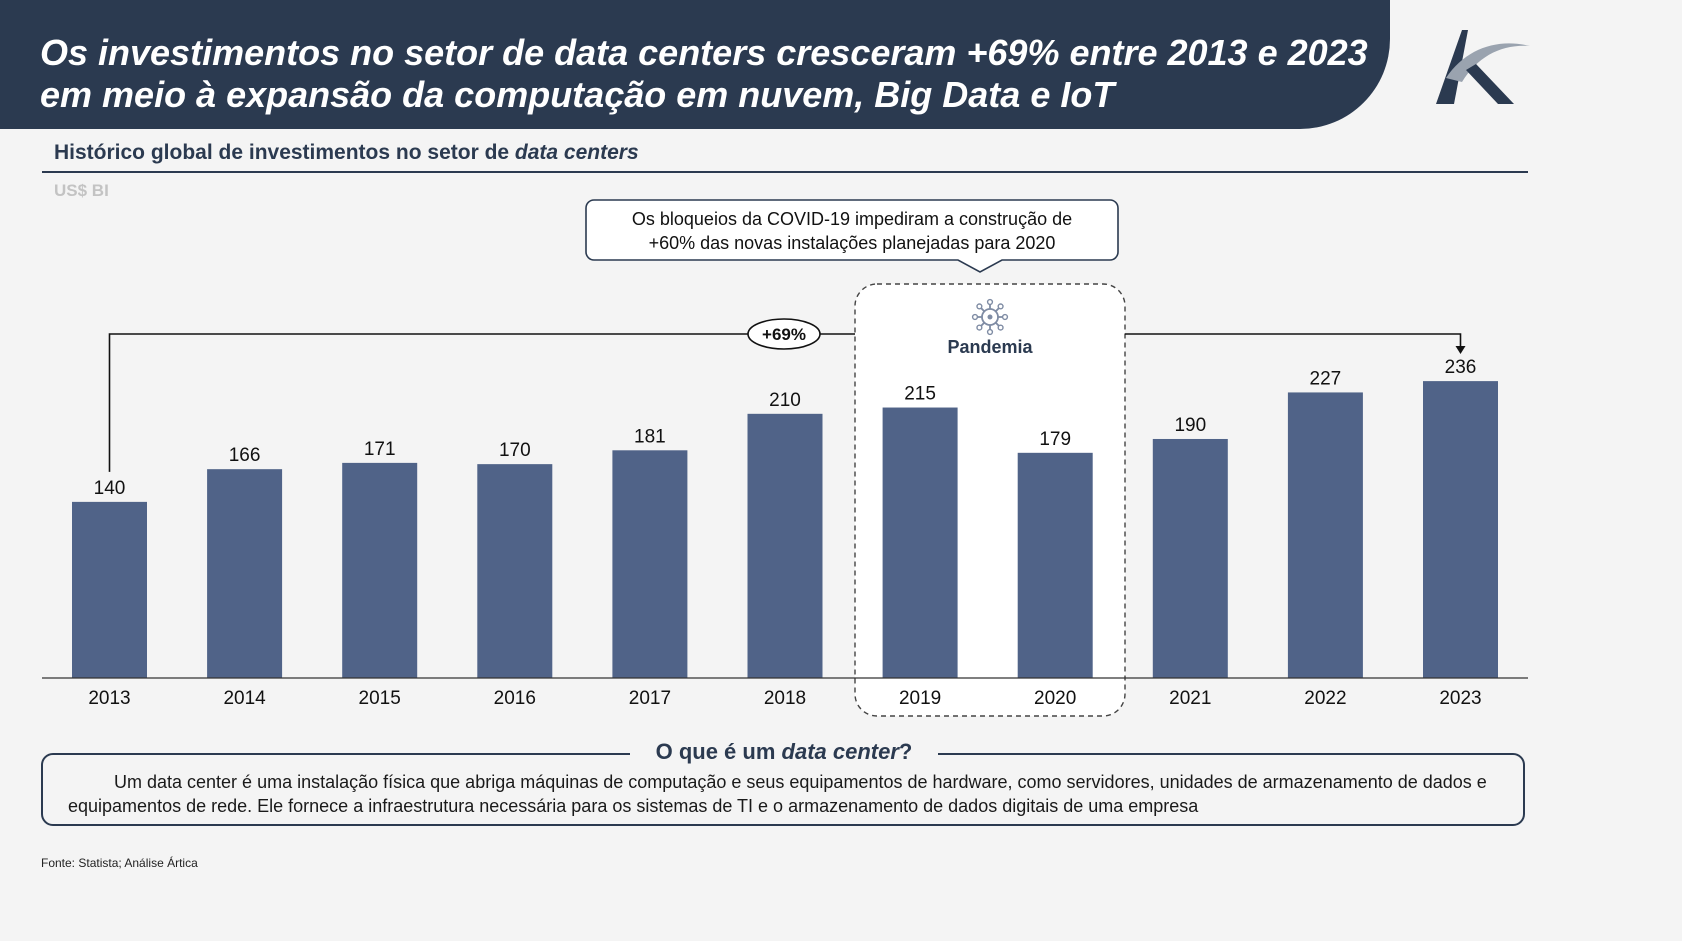  Describe the element at coordinates (1460, 350) in the screenshot. I see `growth-arrowhead` at that location.